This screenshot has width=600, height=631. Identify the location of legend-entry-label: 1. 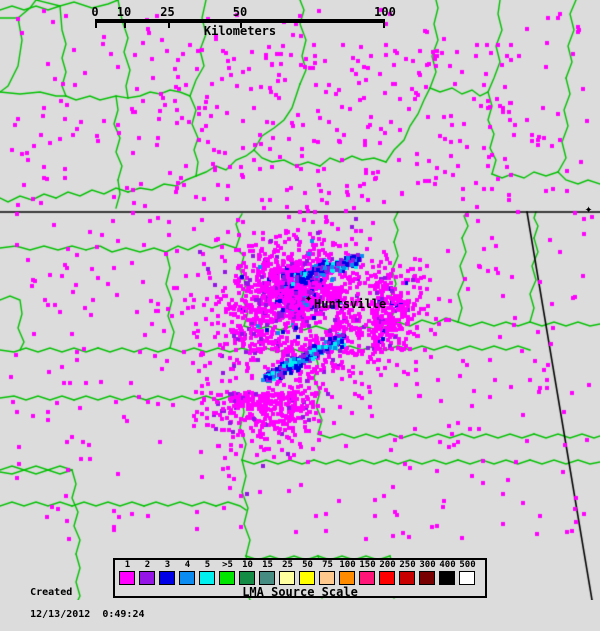
(127, 565).